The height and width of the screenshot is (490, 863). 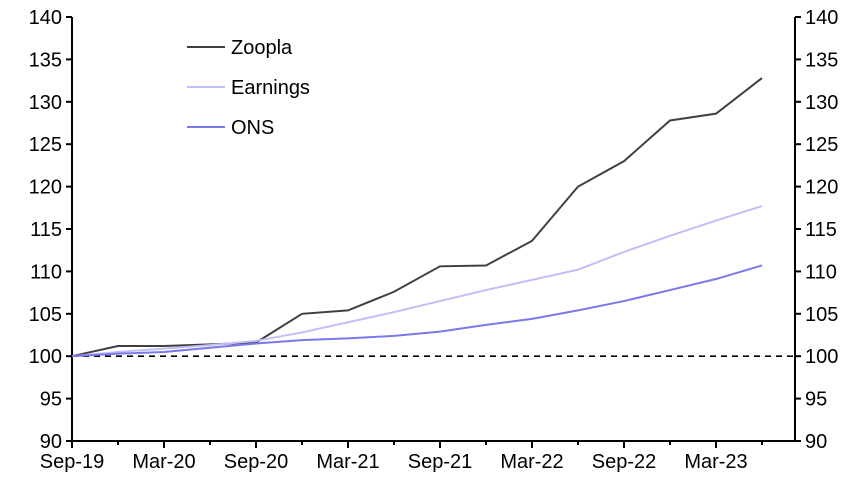 I want to click on legend-label-ons: ONS, so click(x=252, y=128).